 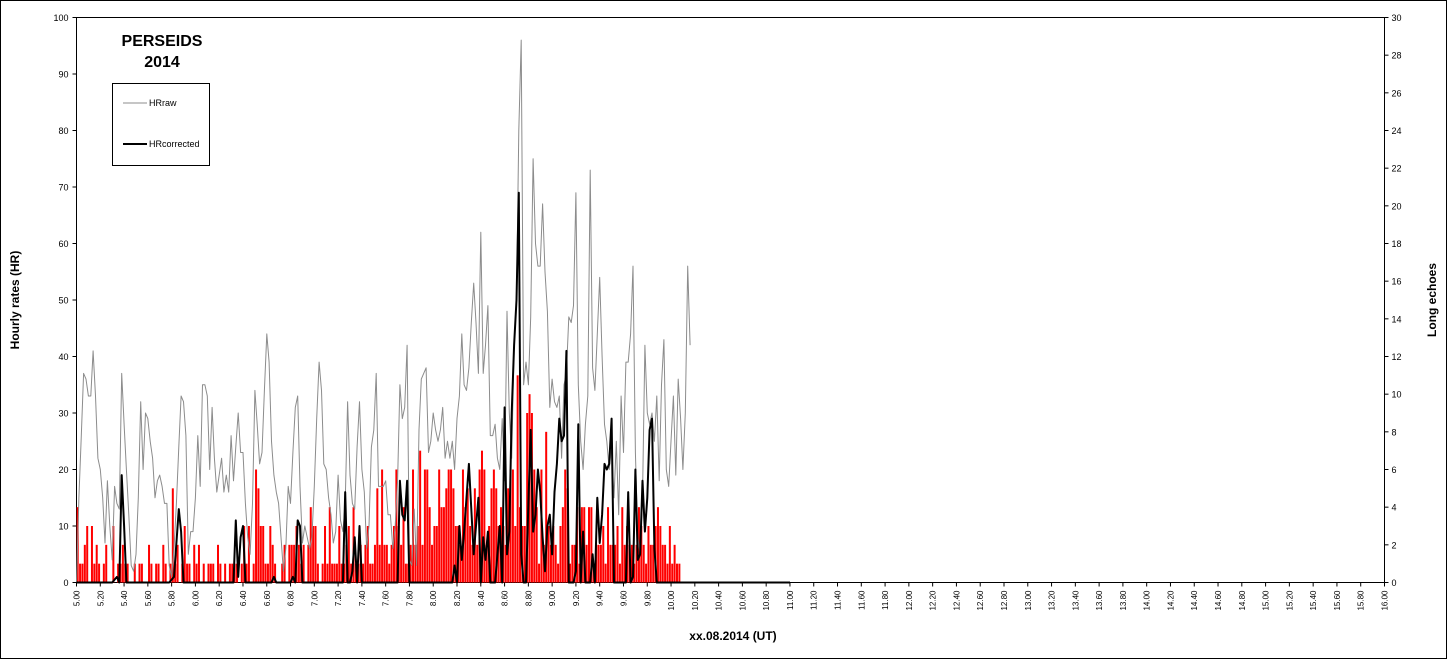 I want to click on y-right-tick-label: 30, so click(x=1397, y=18).